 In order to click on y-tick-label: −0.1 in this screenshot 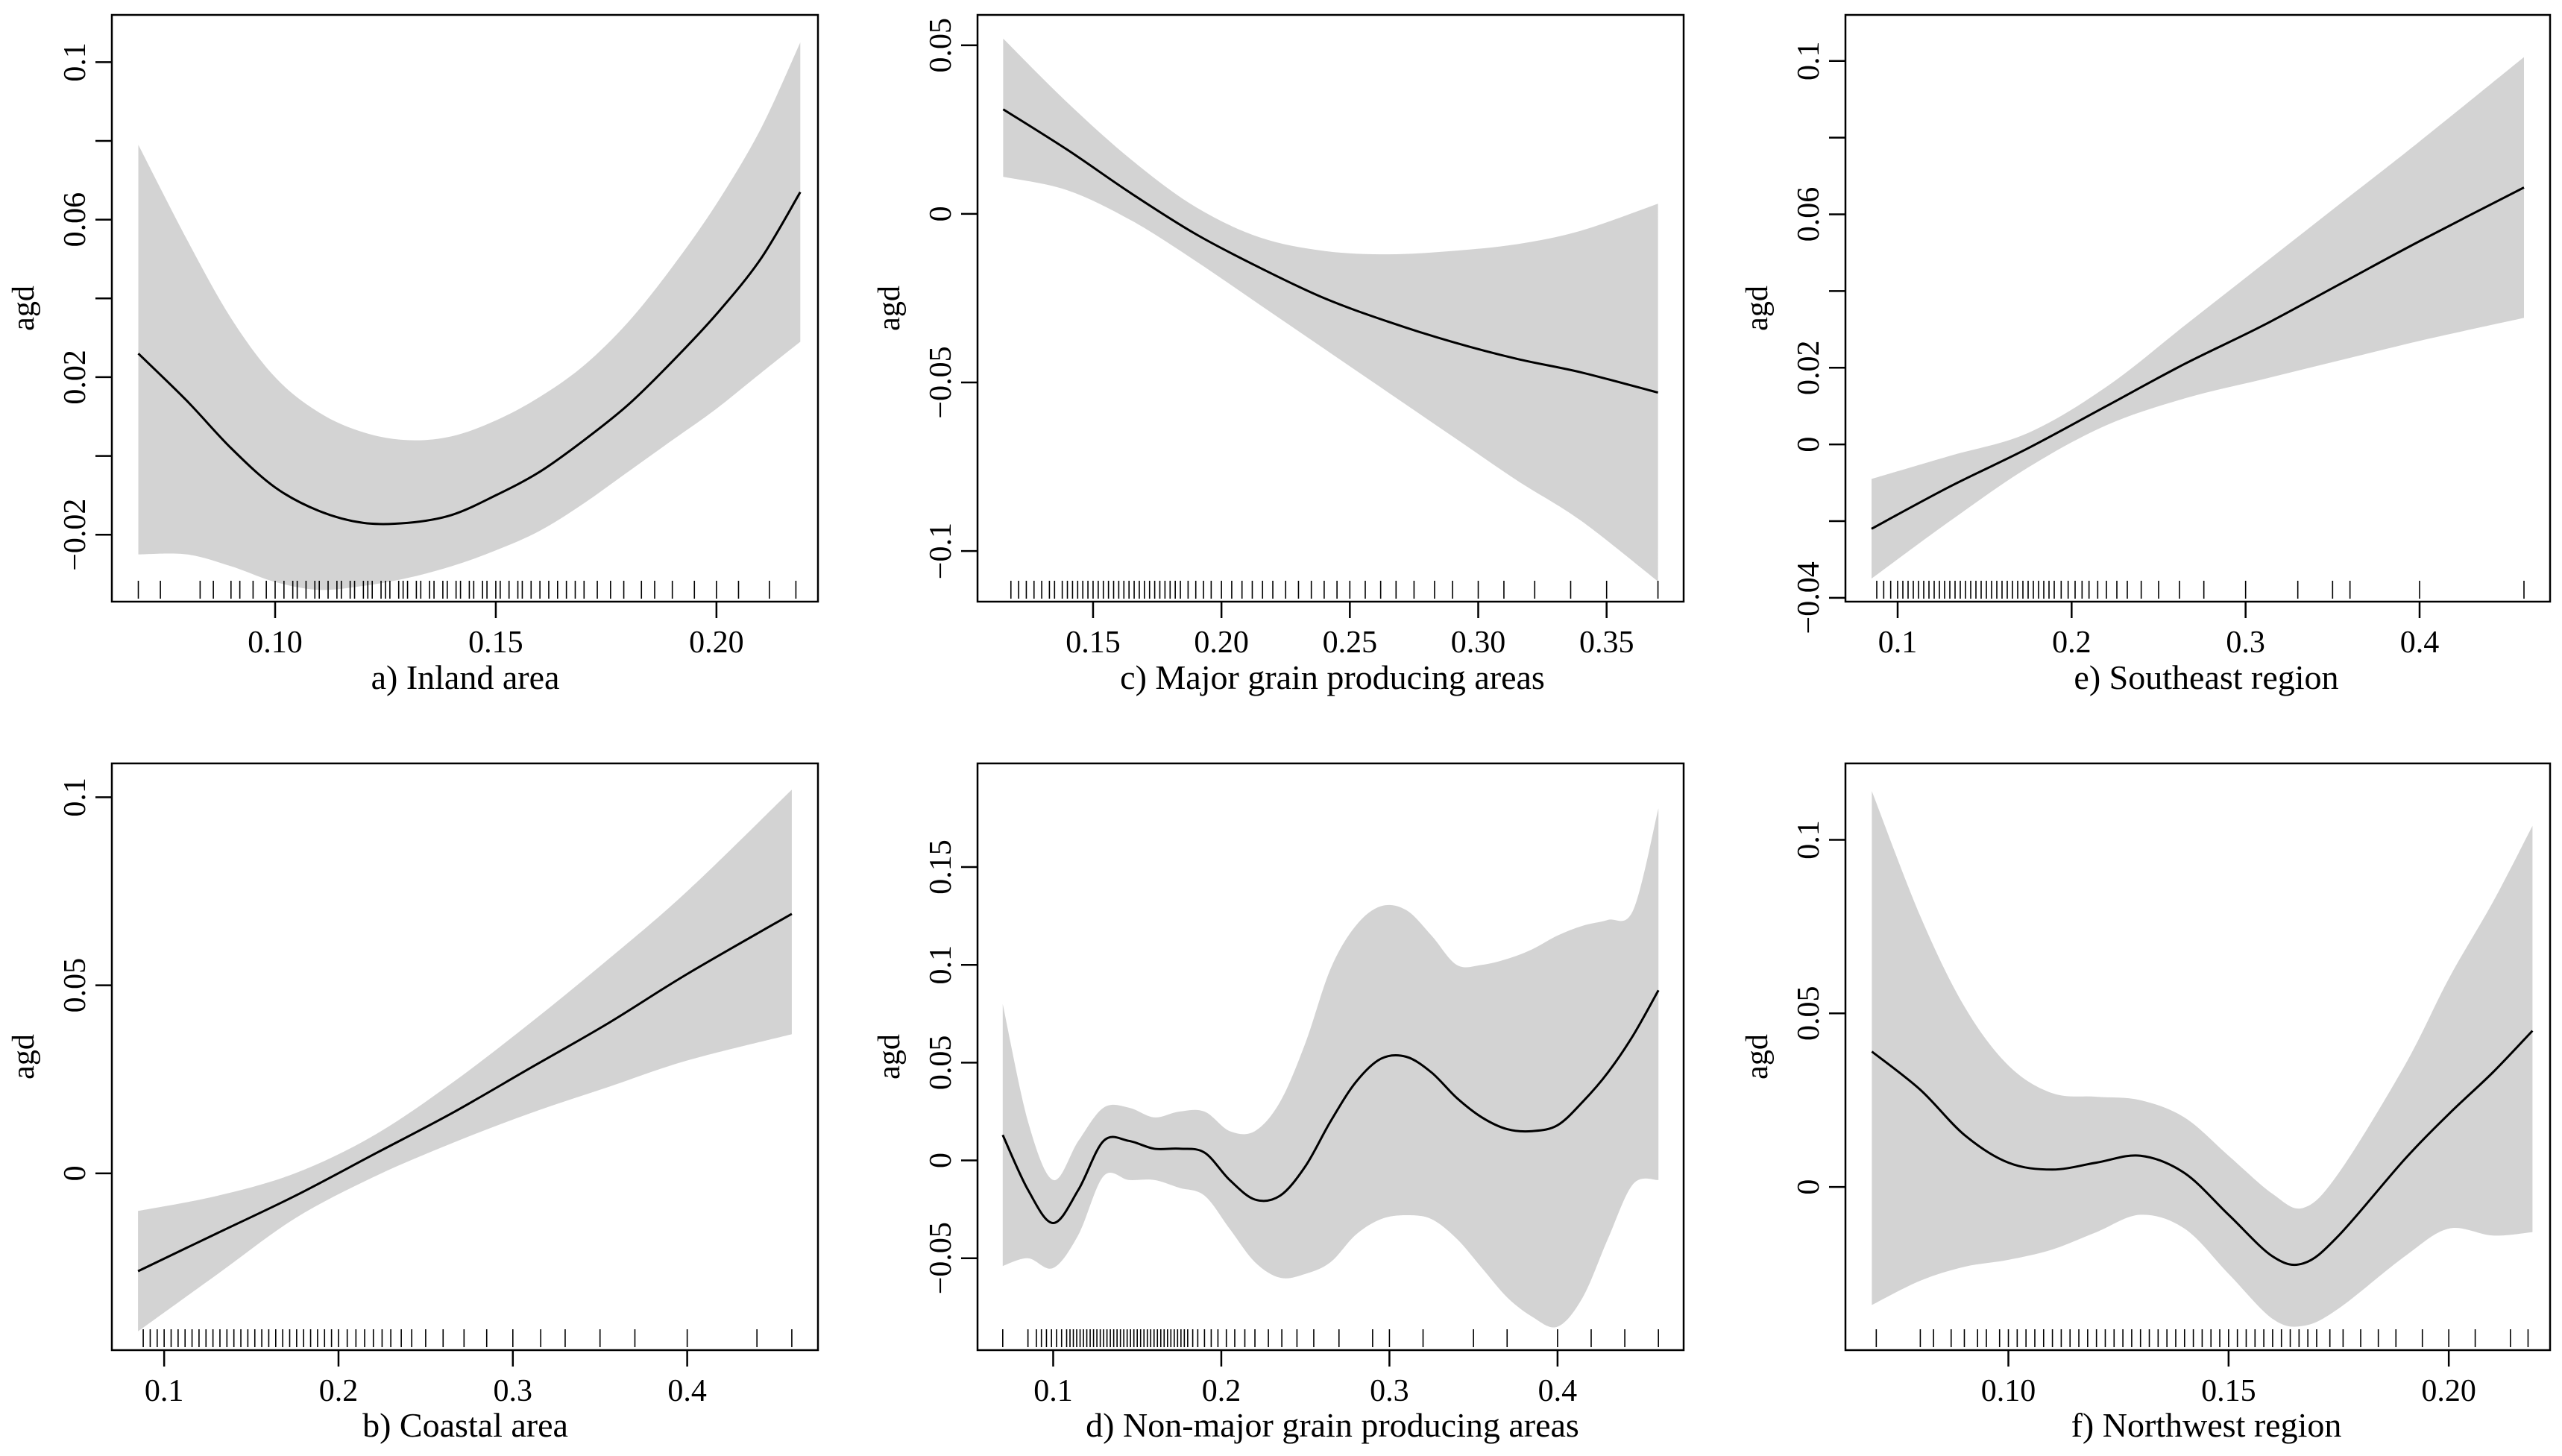, I will do `click(941, 551)`.